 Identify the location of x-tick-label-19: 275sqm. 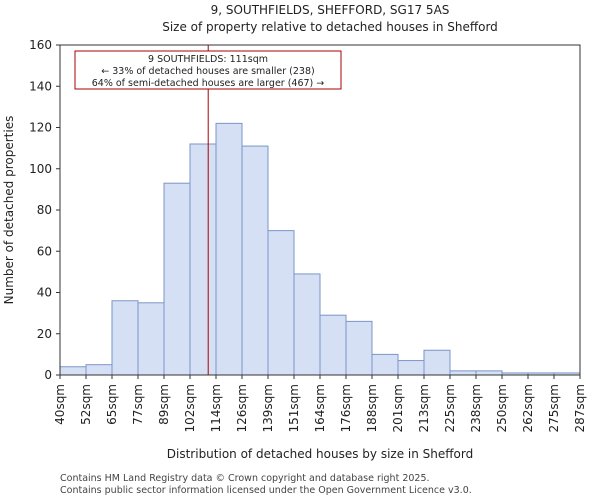
(554, 408).